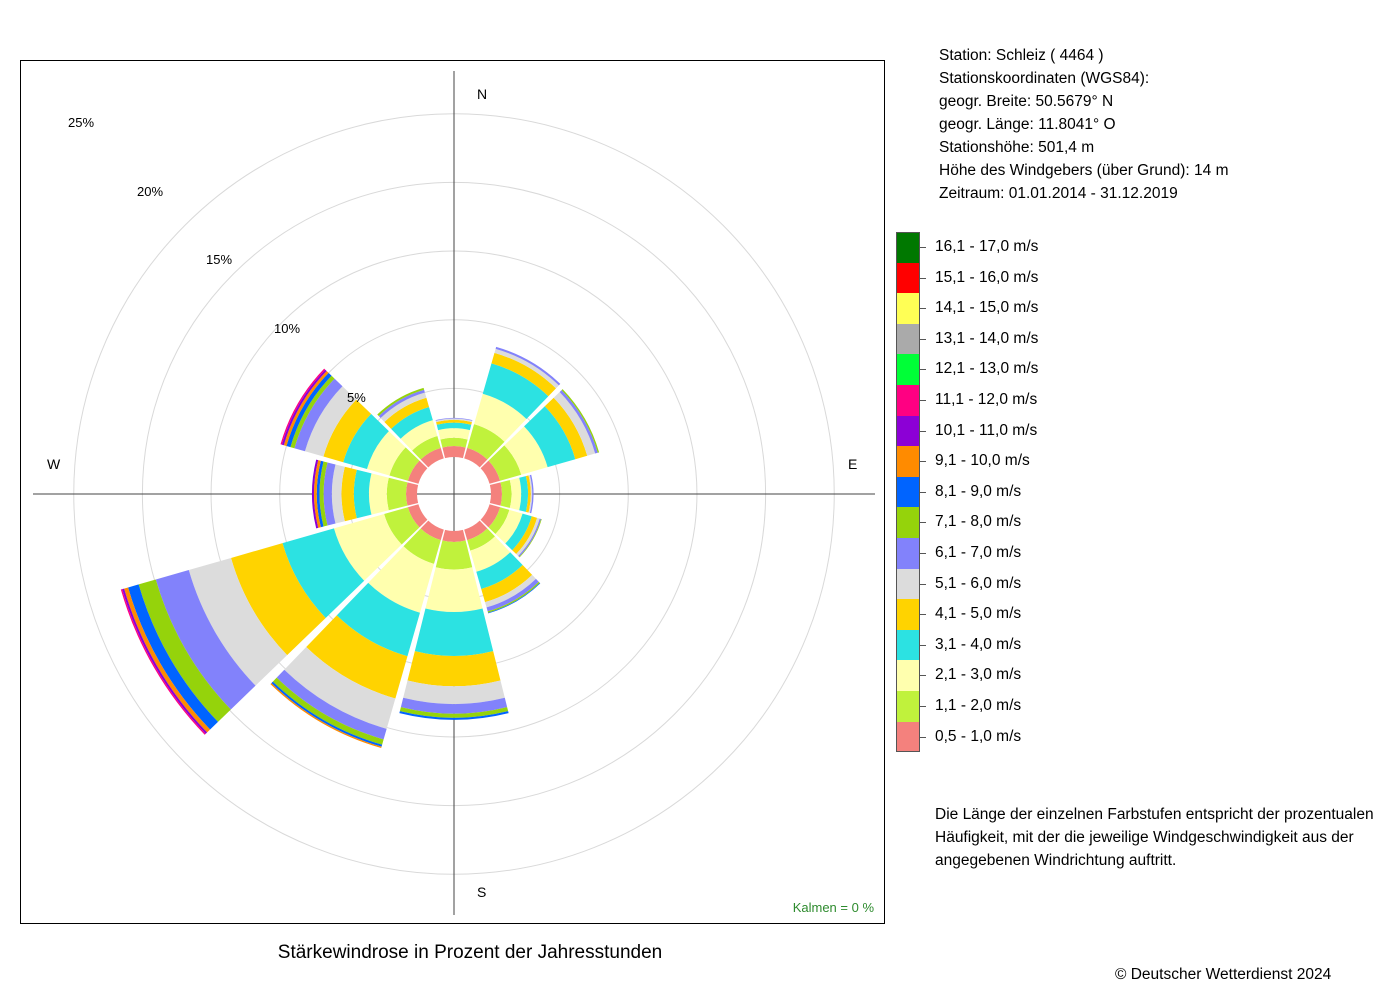 The height and width of the screenshot is (1000, 1400). Describe the element at coordinates (996, 369) in the screenshot. I see `legend-item: 12,1 - 13,0 m/s` at that location.